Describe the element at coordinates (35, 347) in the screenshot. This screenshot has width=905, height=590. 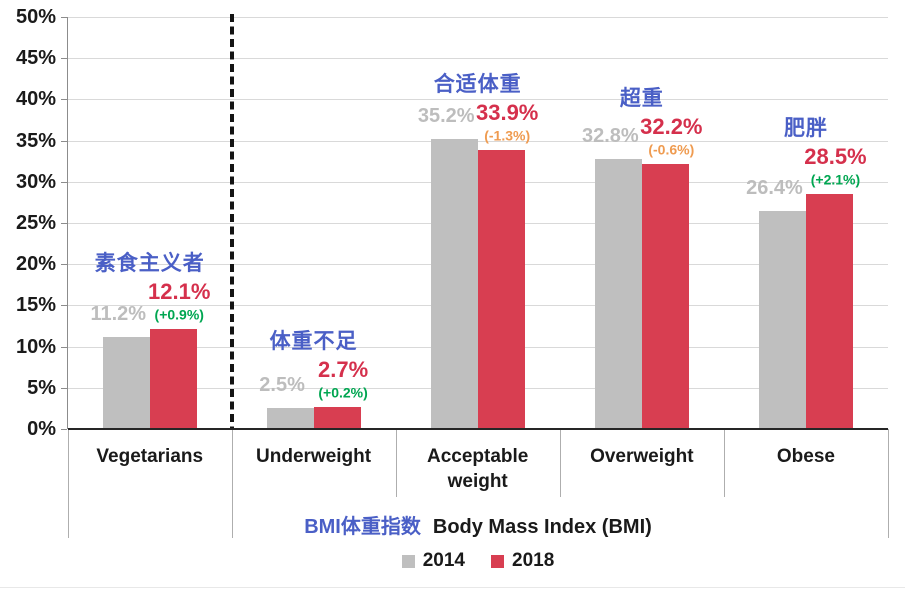
I see `y-axis-label-10%: 10%` at that location.